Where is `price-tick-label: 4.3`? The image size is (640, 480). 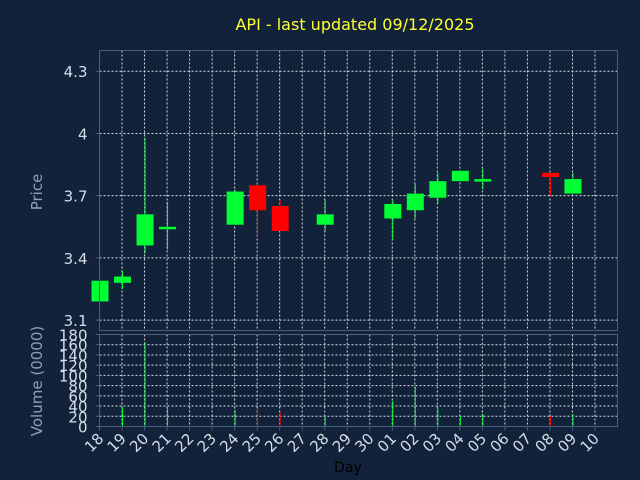
price-tick-label: 4.3 is located at coordinates (76, 72).